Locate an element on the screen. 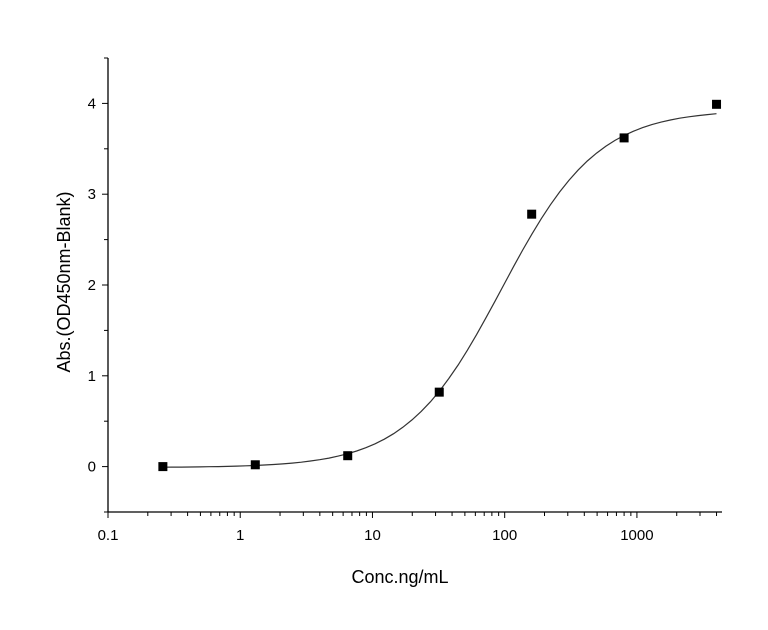 The width and height of the screenshot is (768, 630). y-tick-label: 3 is located at coordinates (92, 194).